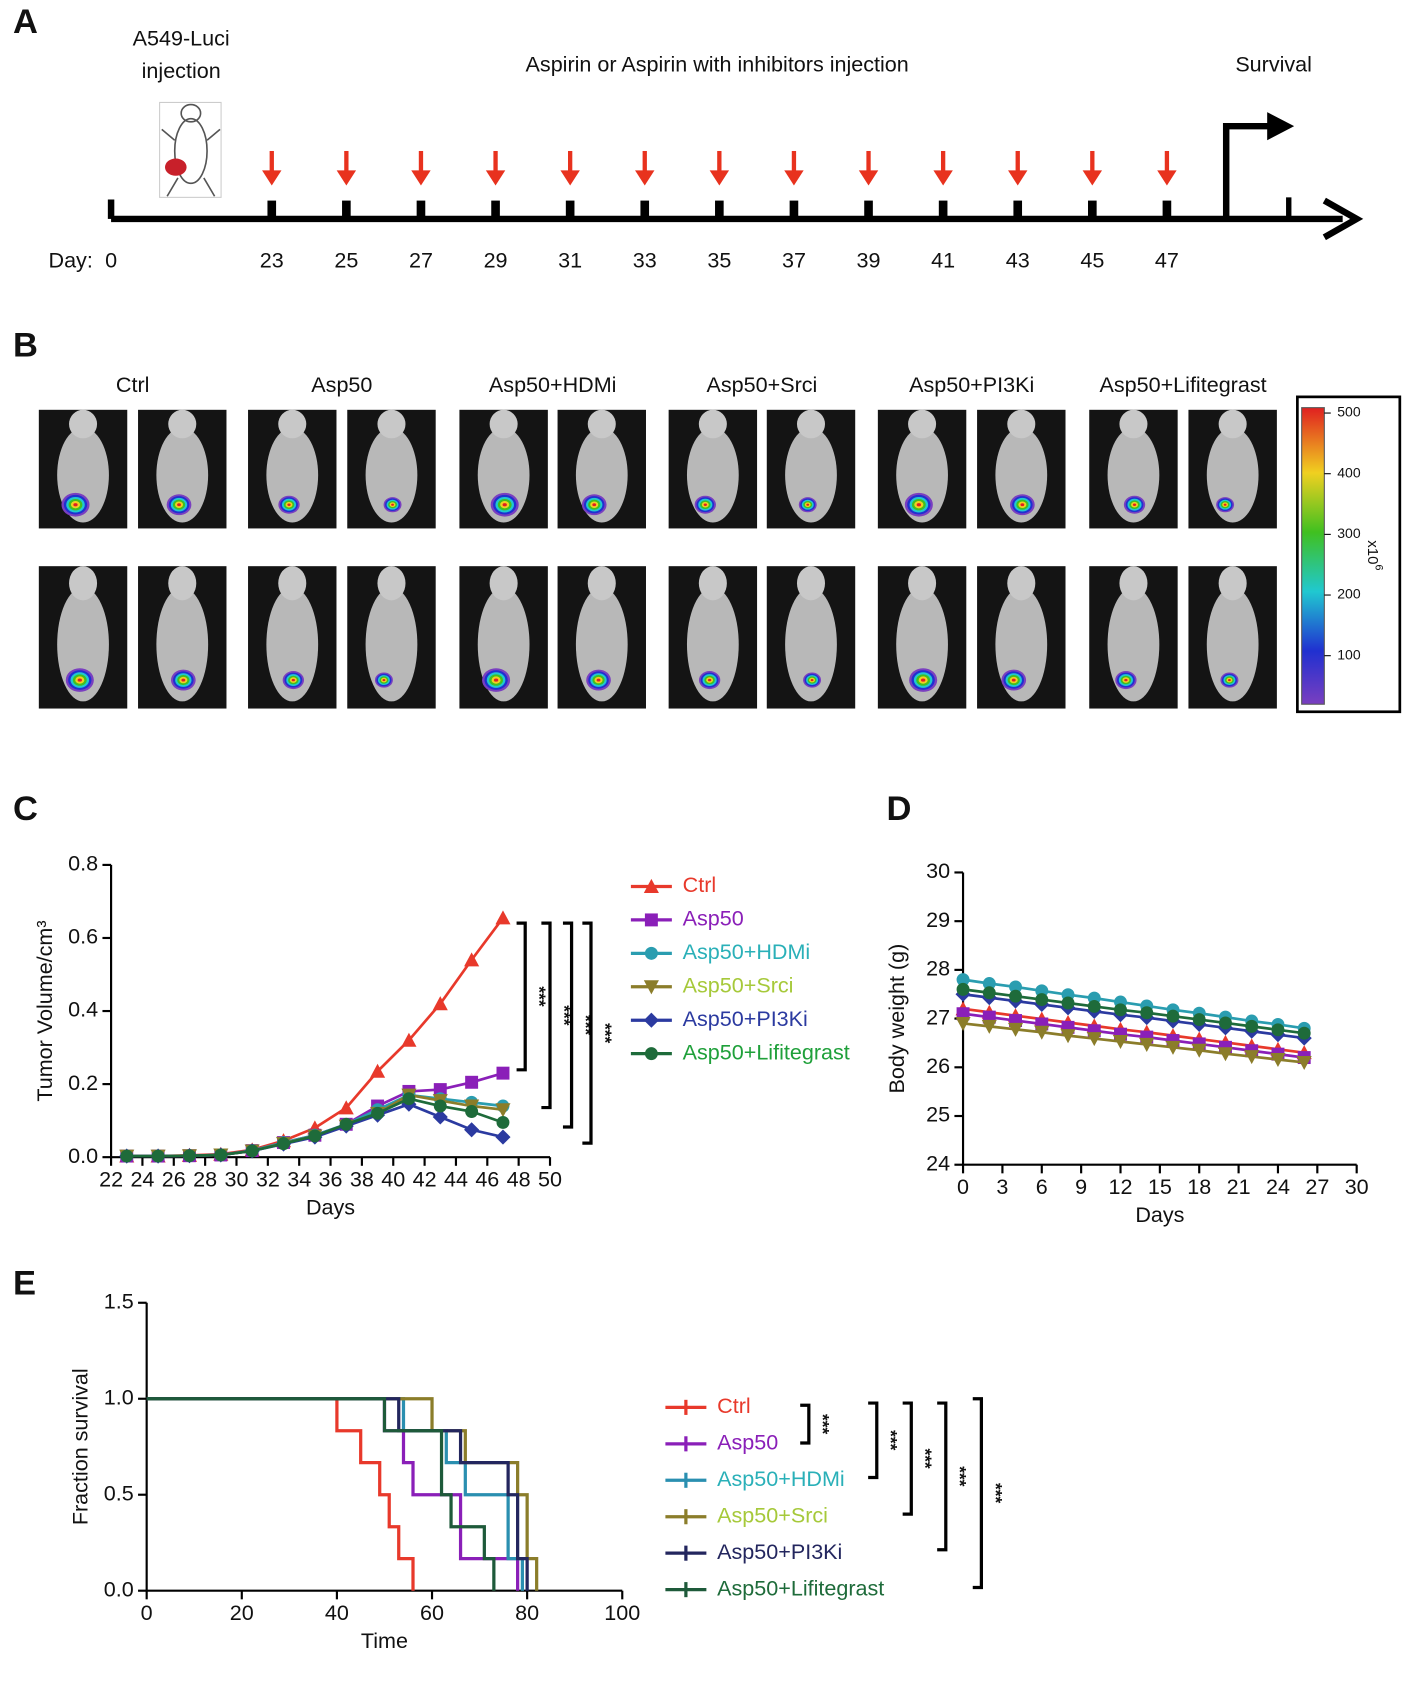  I want to click on x-axis-label: Days, so click(1159, 1214).